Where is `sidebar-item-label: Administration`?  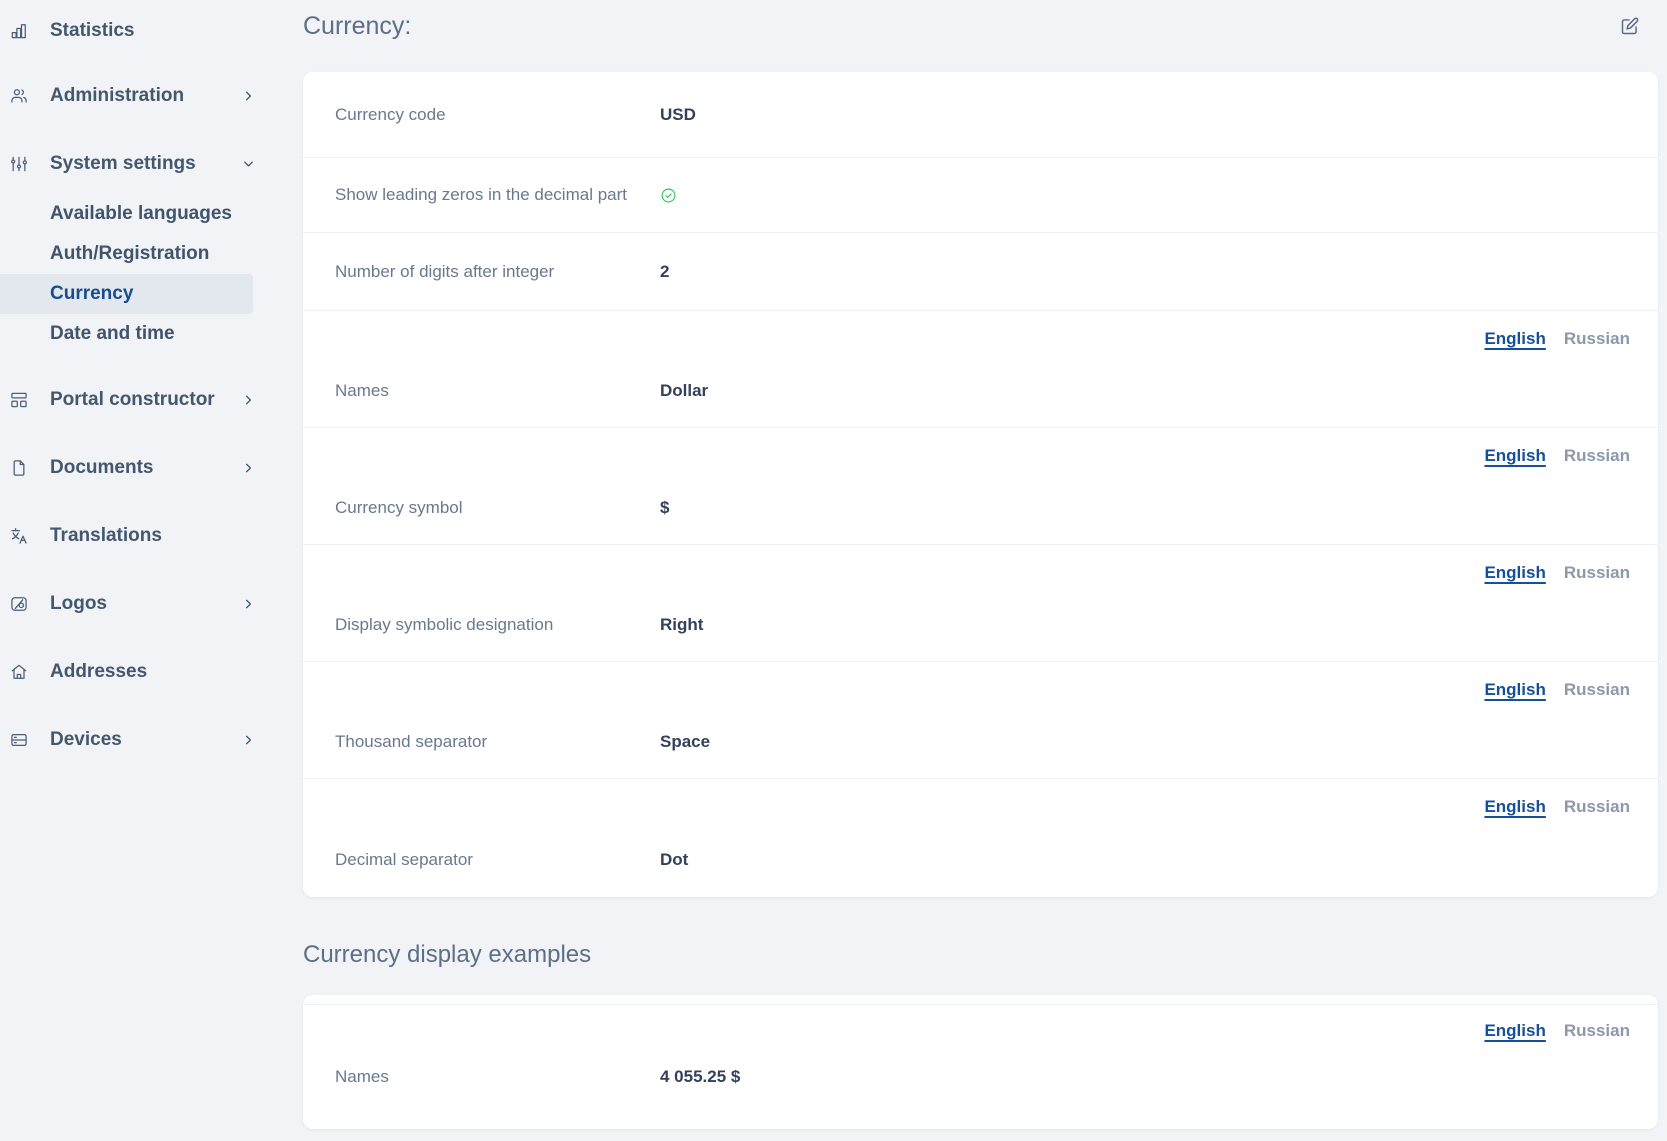 sidebar-item-label: Administration is located at coordinates (117, 95).